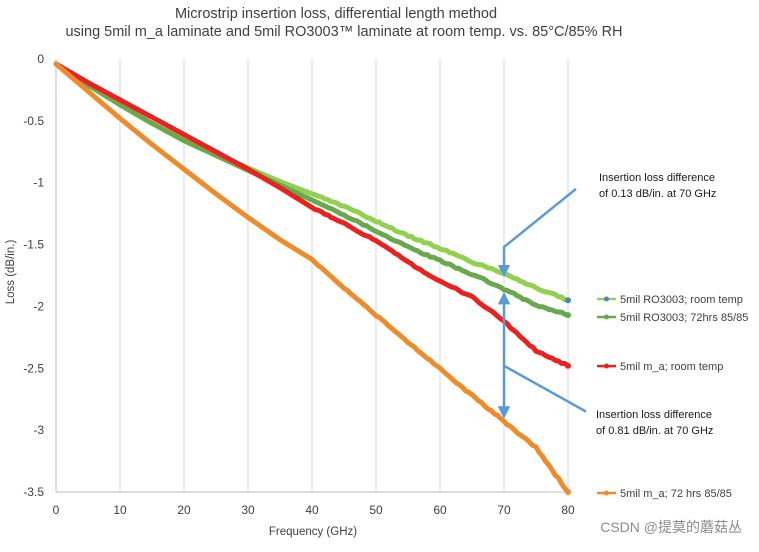  What do you see at coordinates (11, 272) in the screenshot?
I see `y-axis-label: Loss (dB/in.)` at bounding box center [11, 272].